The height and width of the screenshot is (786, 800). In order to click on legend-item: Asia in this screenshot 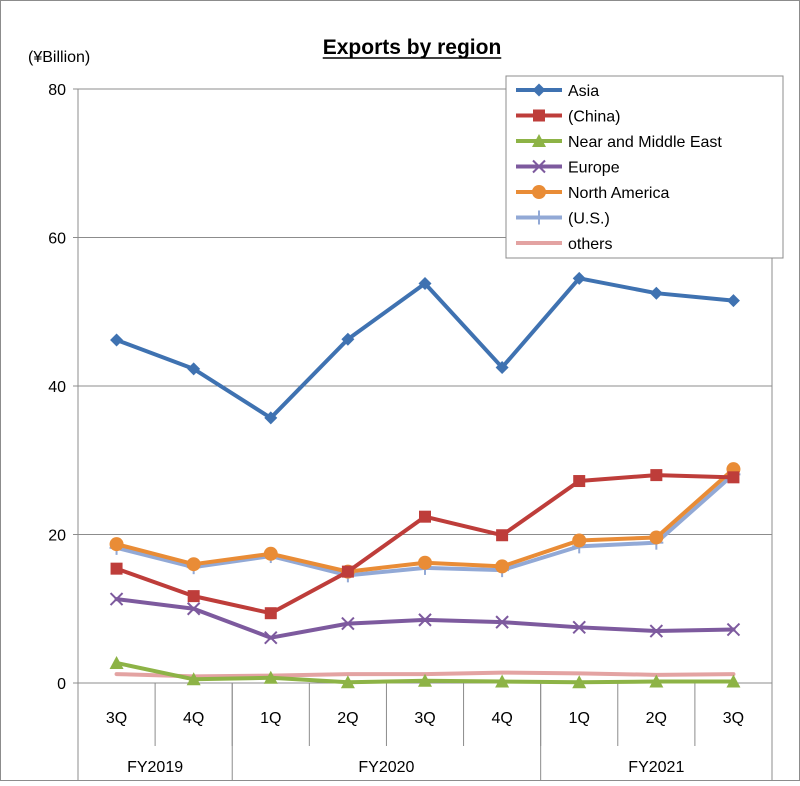, I will do `click(557, 91)`.